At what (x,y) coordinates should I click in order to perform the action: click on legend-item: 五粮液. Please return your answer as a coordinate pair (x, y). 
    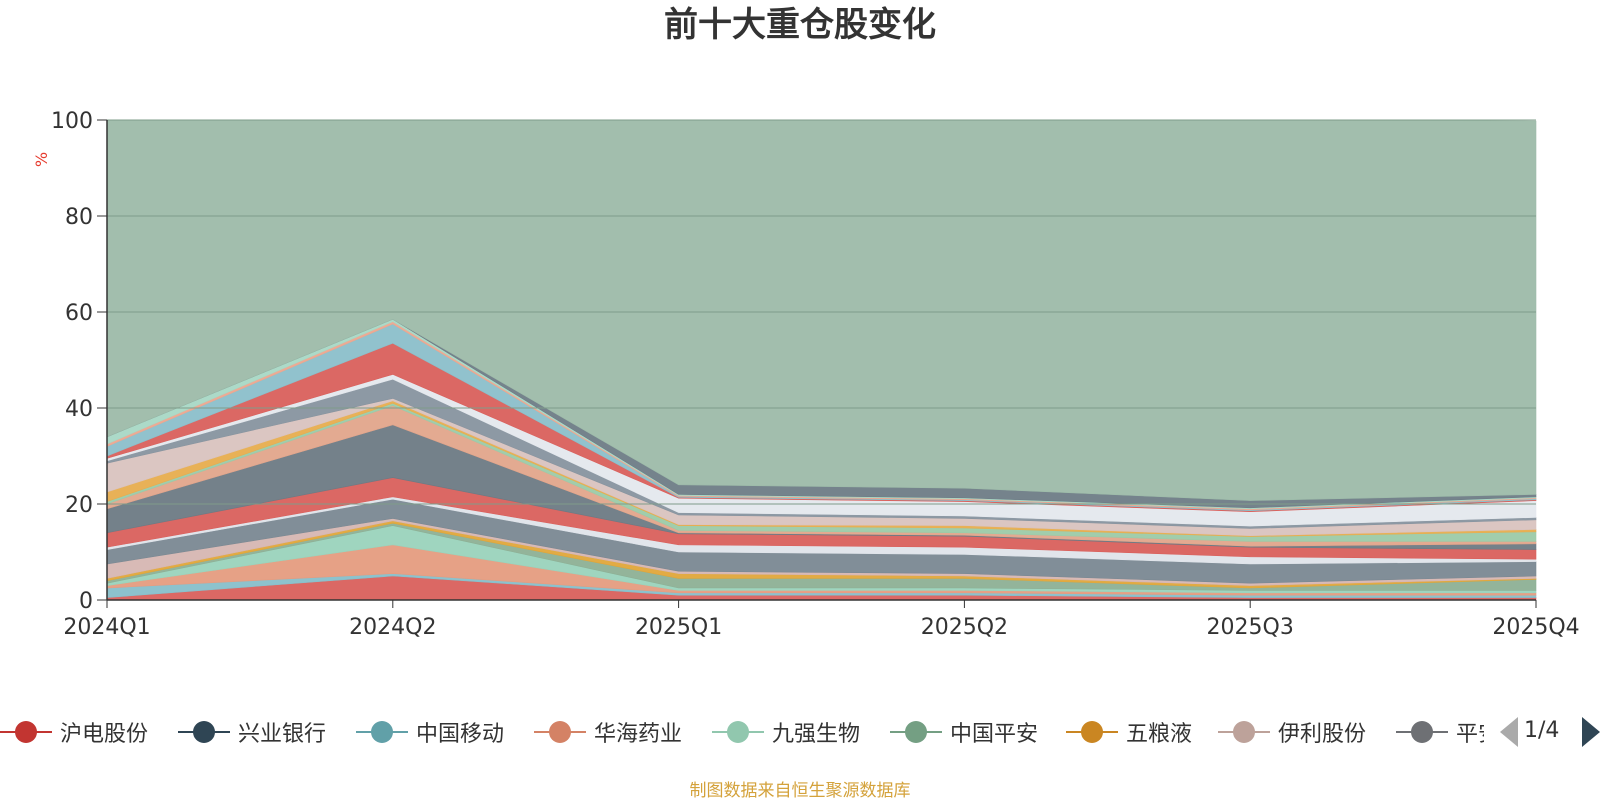
    Looking at the image, I should click on (1129, 732).